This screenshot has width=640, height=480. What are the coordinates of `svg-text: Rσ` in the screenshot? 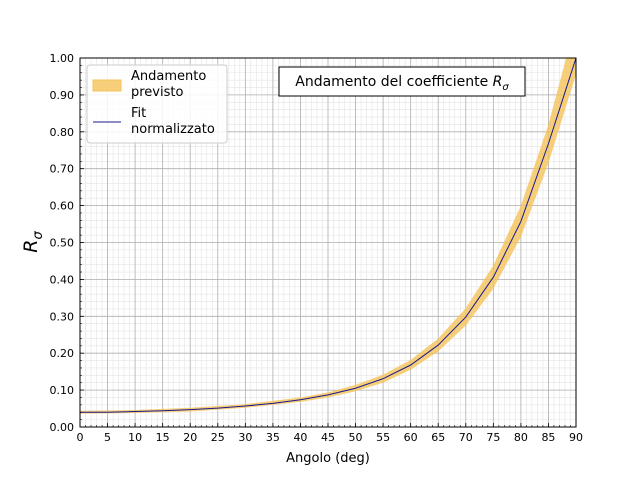 It's located at (33, 242).